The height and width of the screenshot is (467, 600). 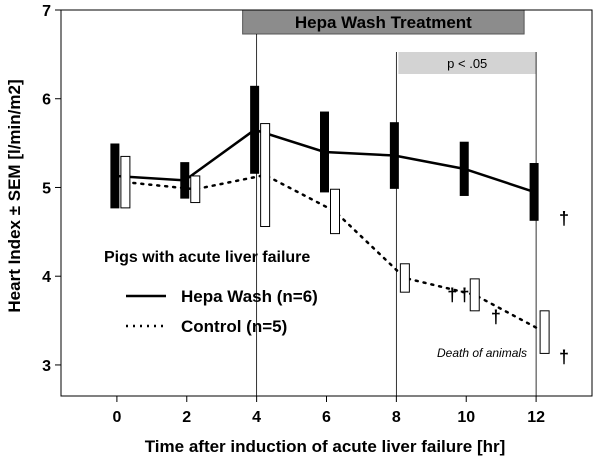 What do you see at coordinates (508, 288) in the screenshot?
I see `death-markers: † ††††` at bounding box center [508, 288].